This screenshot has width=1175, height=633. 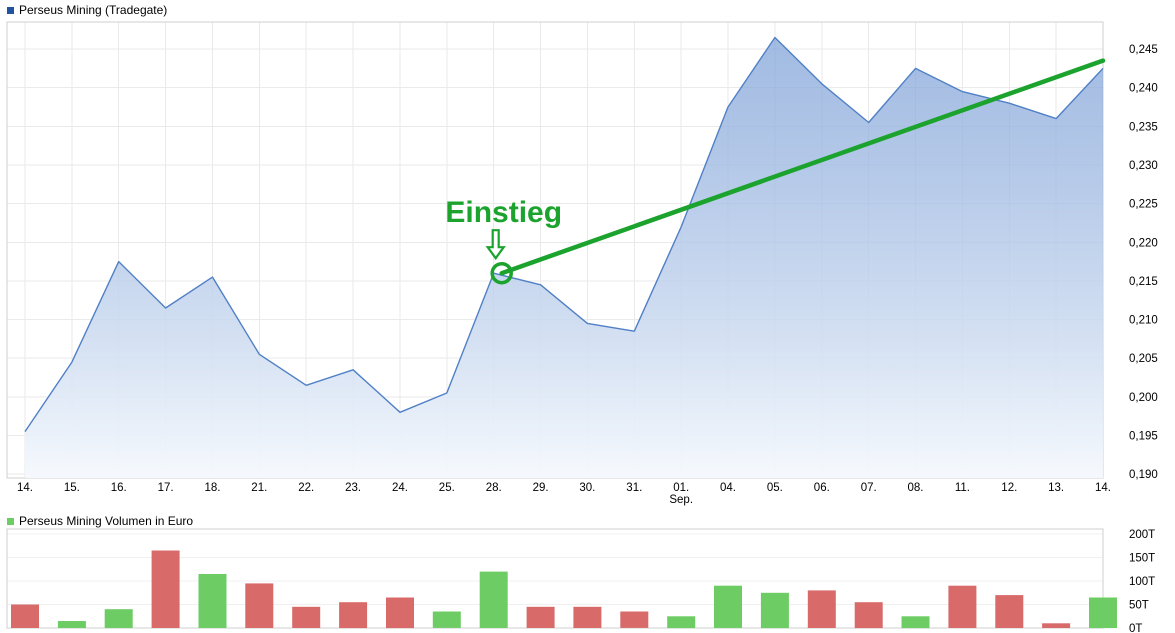 What do you see at coordinates (1143, 437) in the screenshot?
I see `price-axis-tick-label: 0,195` at bounding box center [1143, 437].